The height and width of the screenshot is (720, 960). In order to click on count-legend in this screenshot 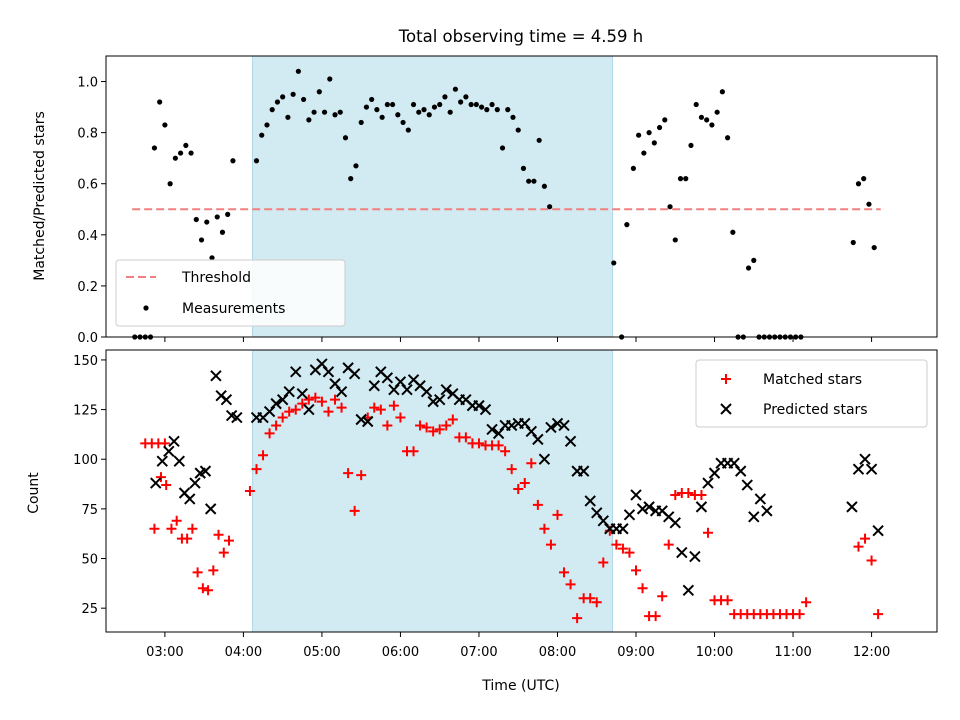, I will do `click(811, 393)`.